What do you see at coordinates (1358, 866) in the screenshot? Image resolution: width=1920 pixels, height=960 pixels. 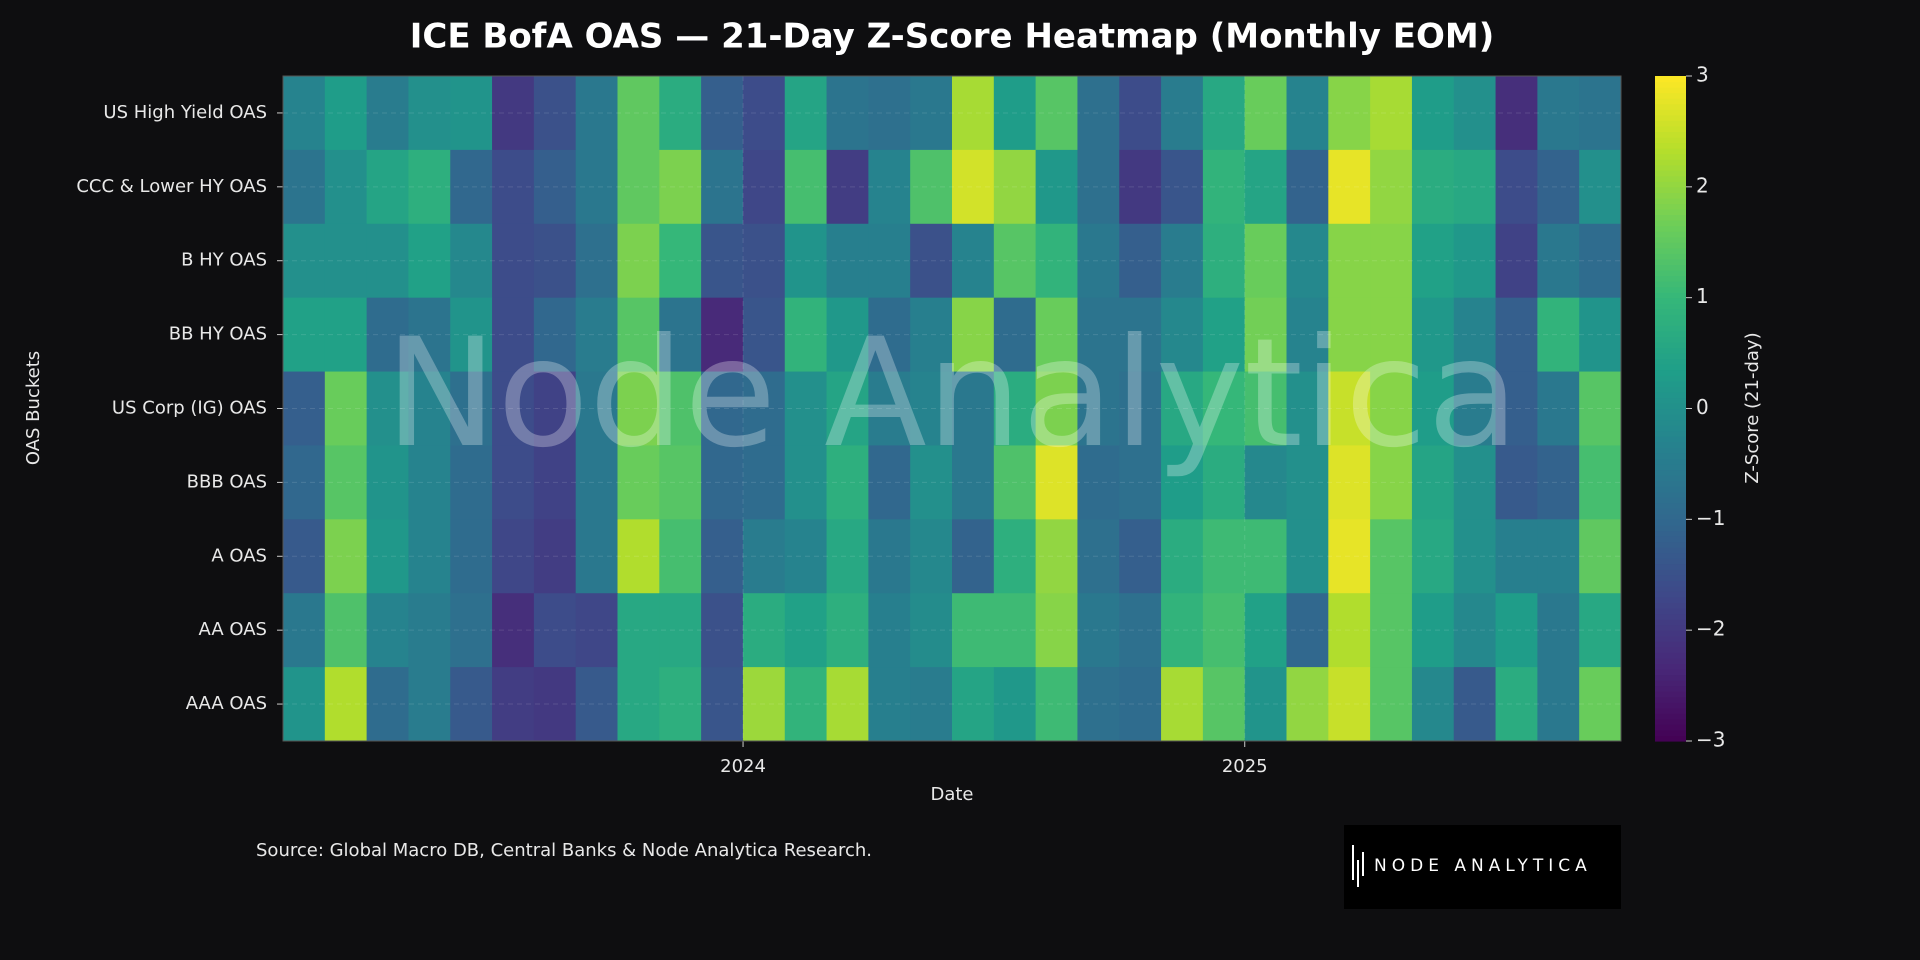 I see `logo-icon` at bounding box center [1358, 866].